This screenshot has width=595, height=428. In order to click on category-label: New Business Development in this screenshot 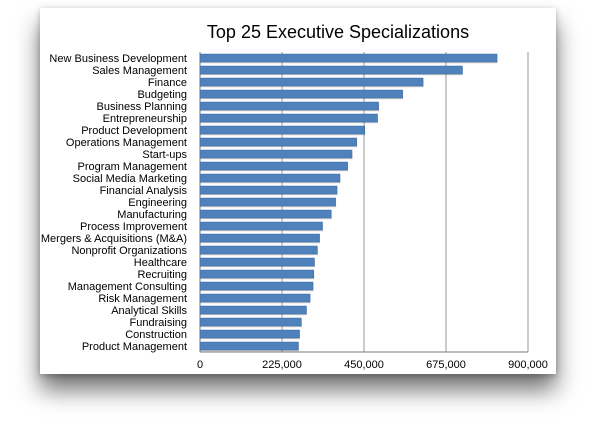, I will do `click(118, 59)`.